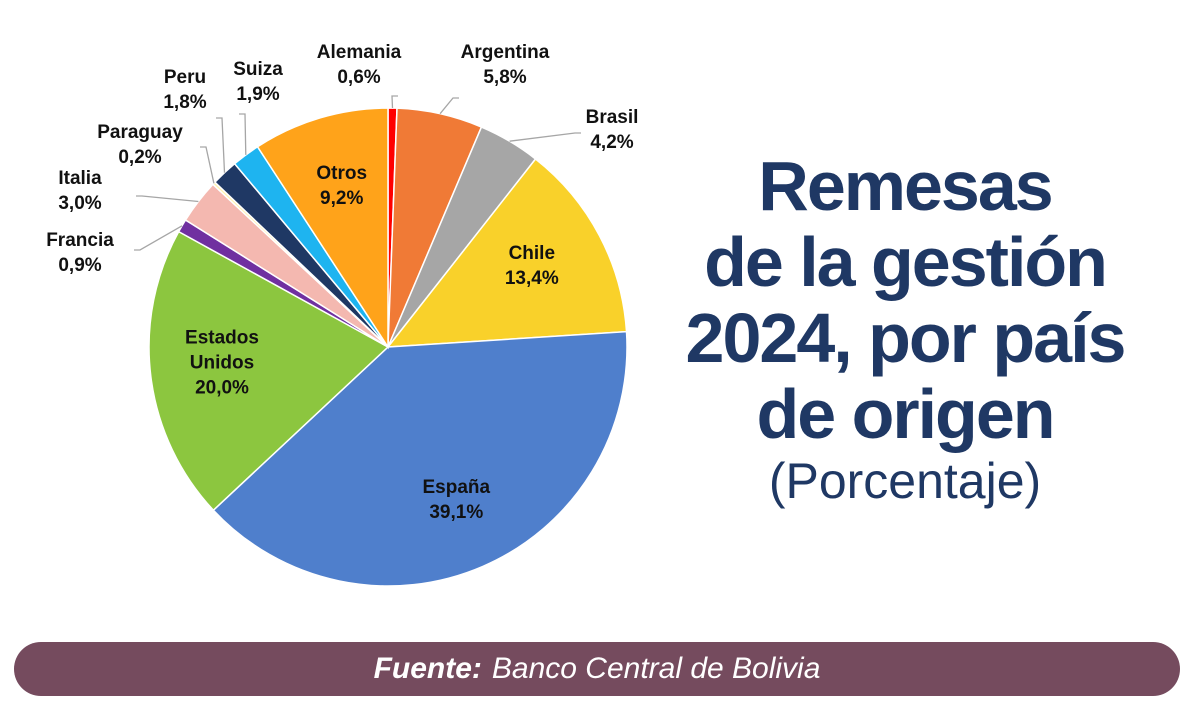  What do you see at coordinates (79, 265) in the screenshot?
I see `slice-value: 0,9%` at bounding box center [79, 265].